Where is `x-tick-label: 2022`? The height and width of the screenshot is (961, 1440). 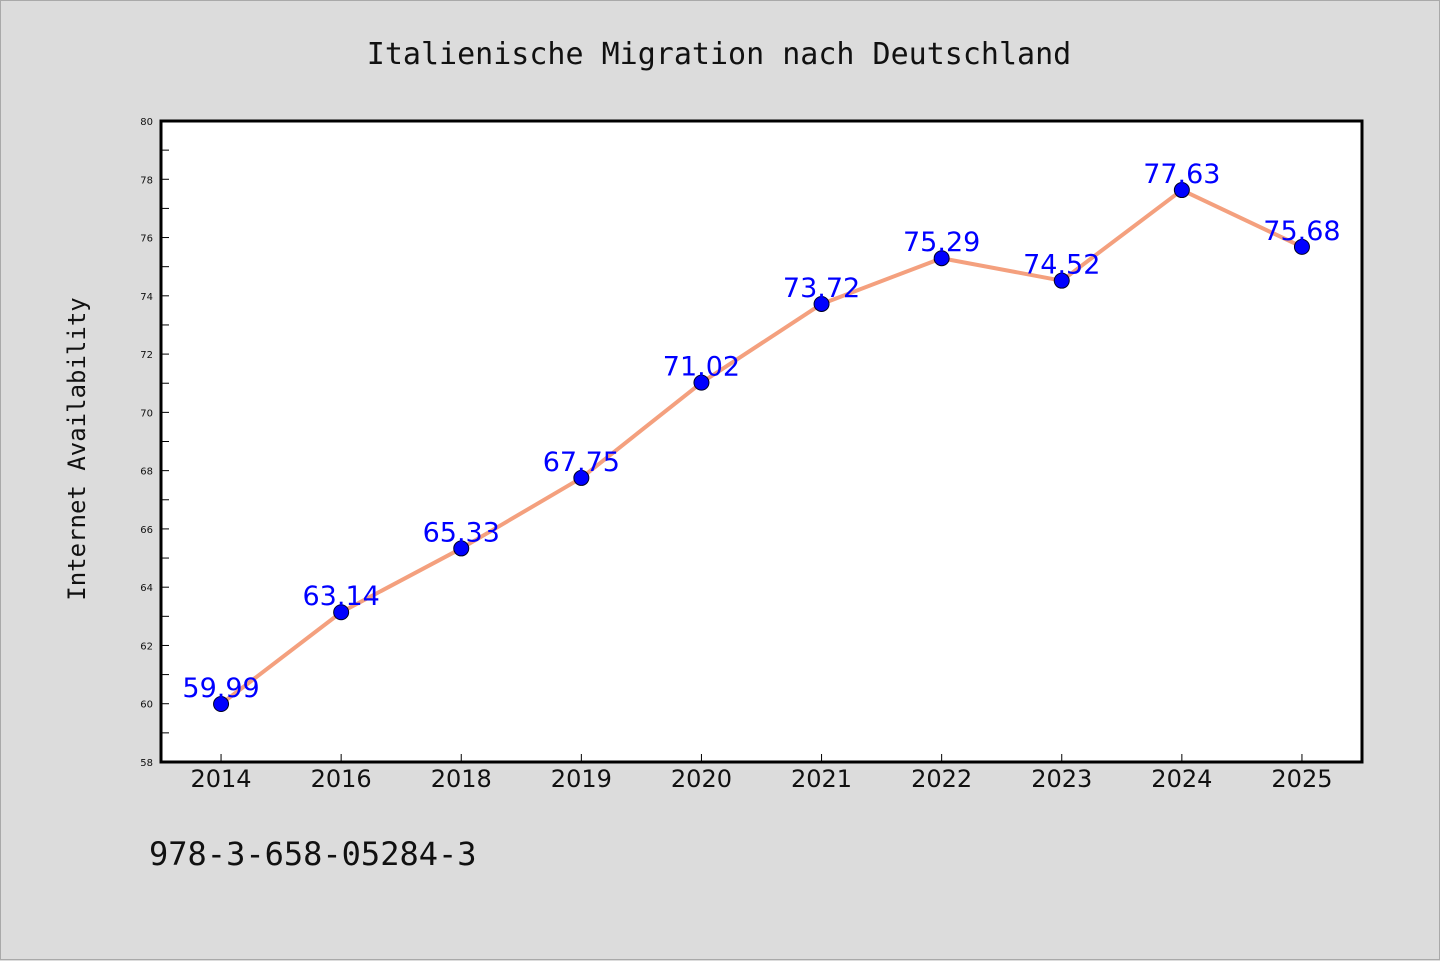 x-tick-label: 2022 is located at coordinates (941, 779).